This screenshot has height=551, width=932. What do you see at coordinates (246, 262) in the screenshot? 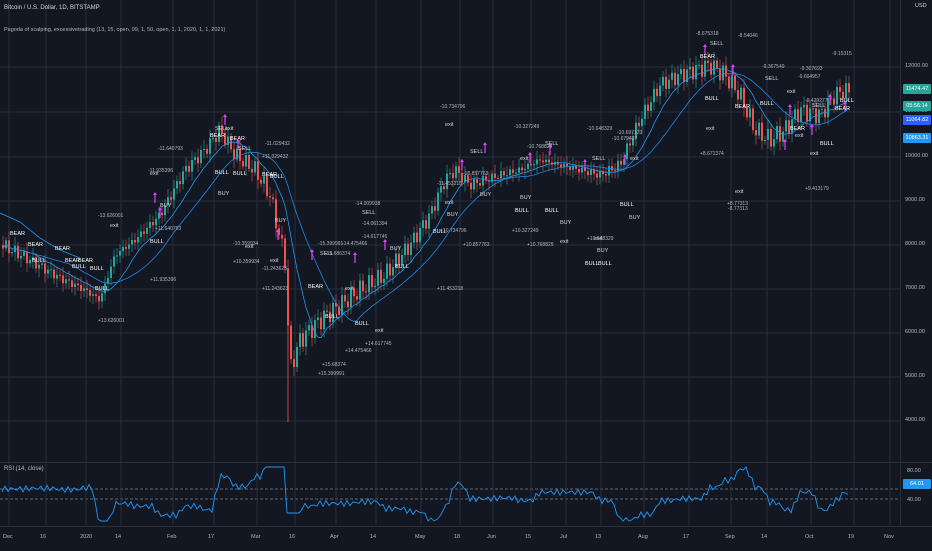
I see `pnl-annotation: +10.359934` at bounding box center [246, 262].